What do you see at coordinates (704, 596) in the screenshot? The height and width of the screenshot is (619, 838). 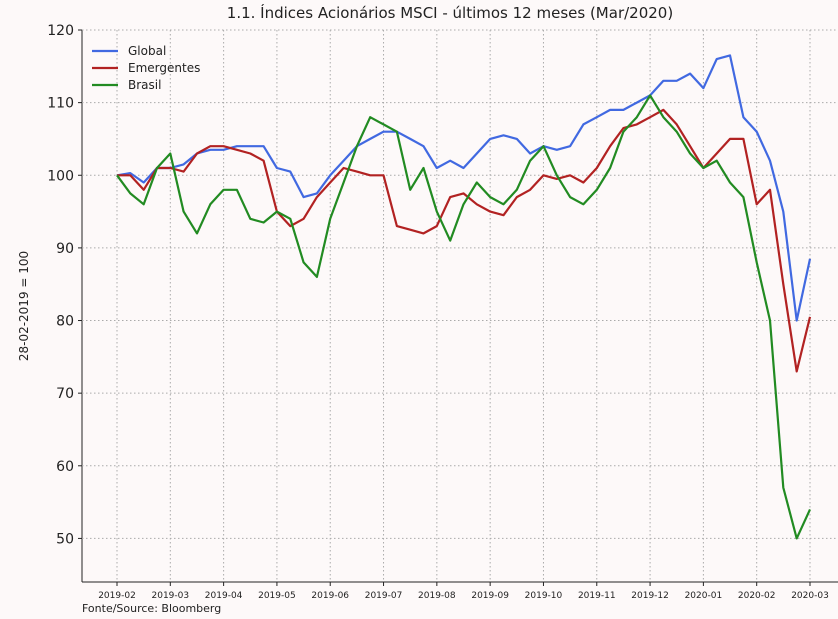 I see `x-tick-label: 2020-01` at bounding box center [704, 596].